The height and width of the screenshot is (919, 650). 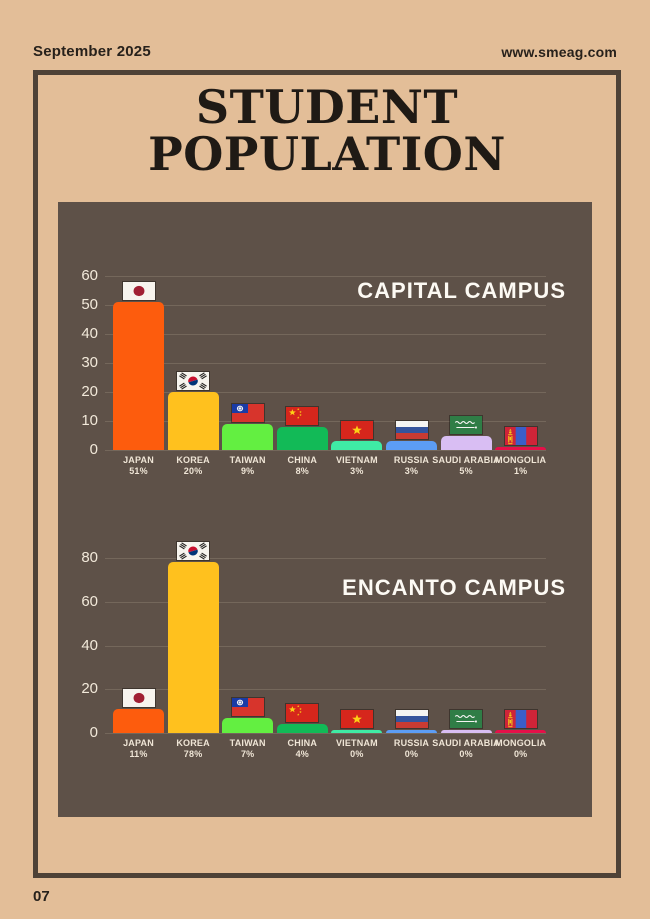 I want to click on country-name: MONGOLIA, so click(x=521, y=743).